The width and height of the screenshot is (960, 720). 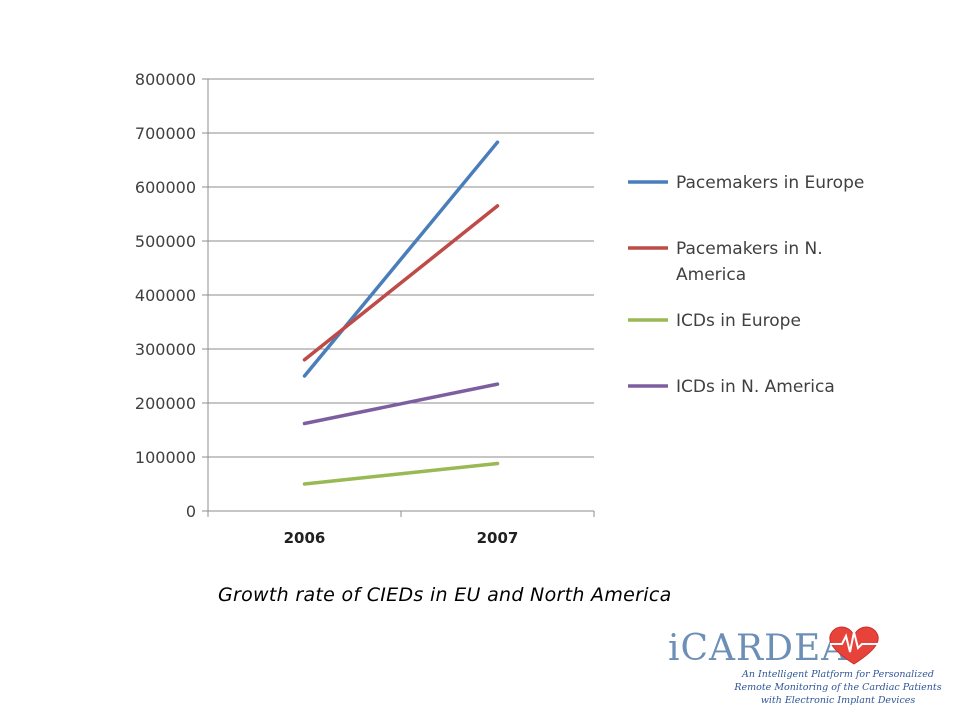 I want to click on x-tick-labels: 2006 2007, so click(x=401, y=538).